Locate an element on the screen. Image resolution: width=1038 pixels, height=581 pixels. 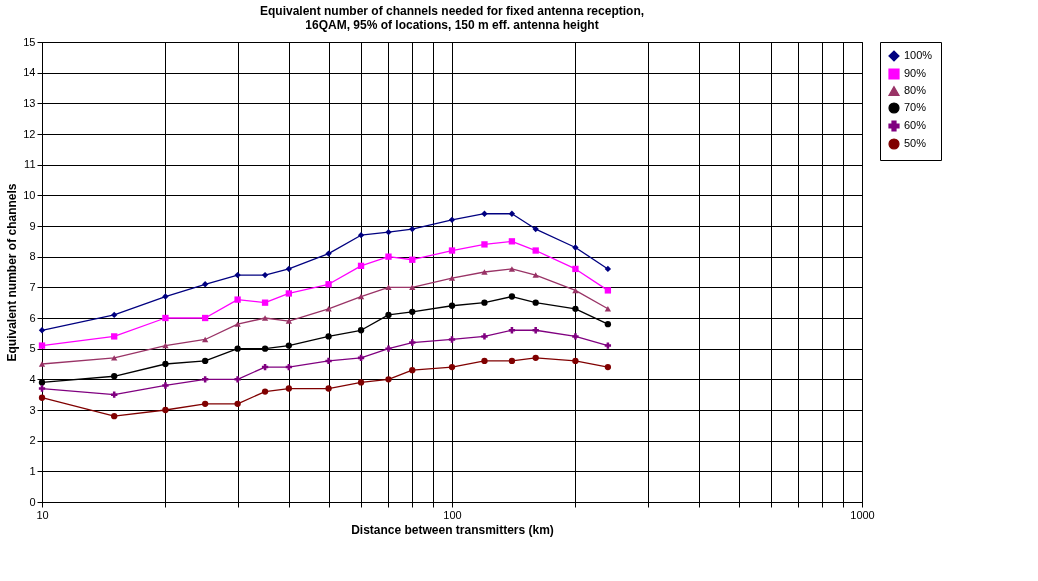
y-tick-label: 4 is located at coordinates (32, 378).